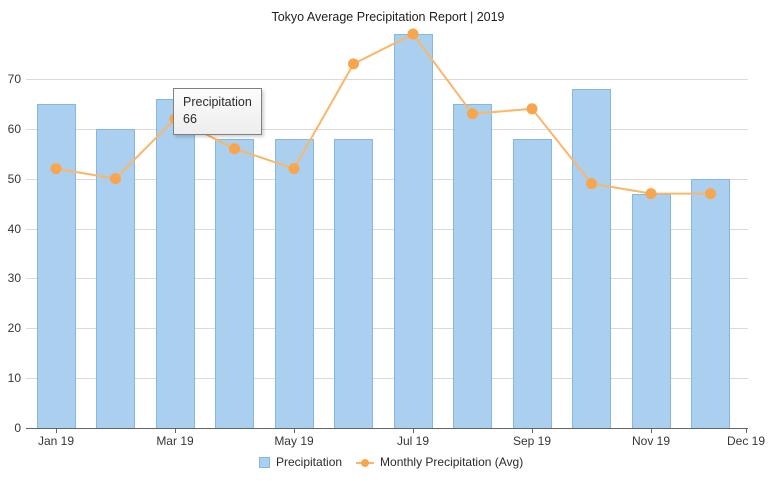 This screenshot has width=776, height=481. I want to click on x-axis-label: Jan 19, so click(56, 441).